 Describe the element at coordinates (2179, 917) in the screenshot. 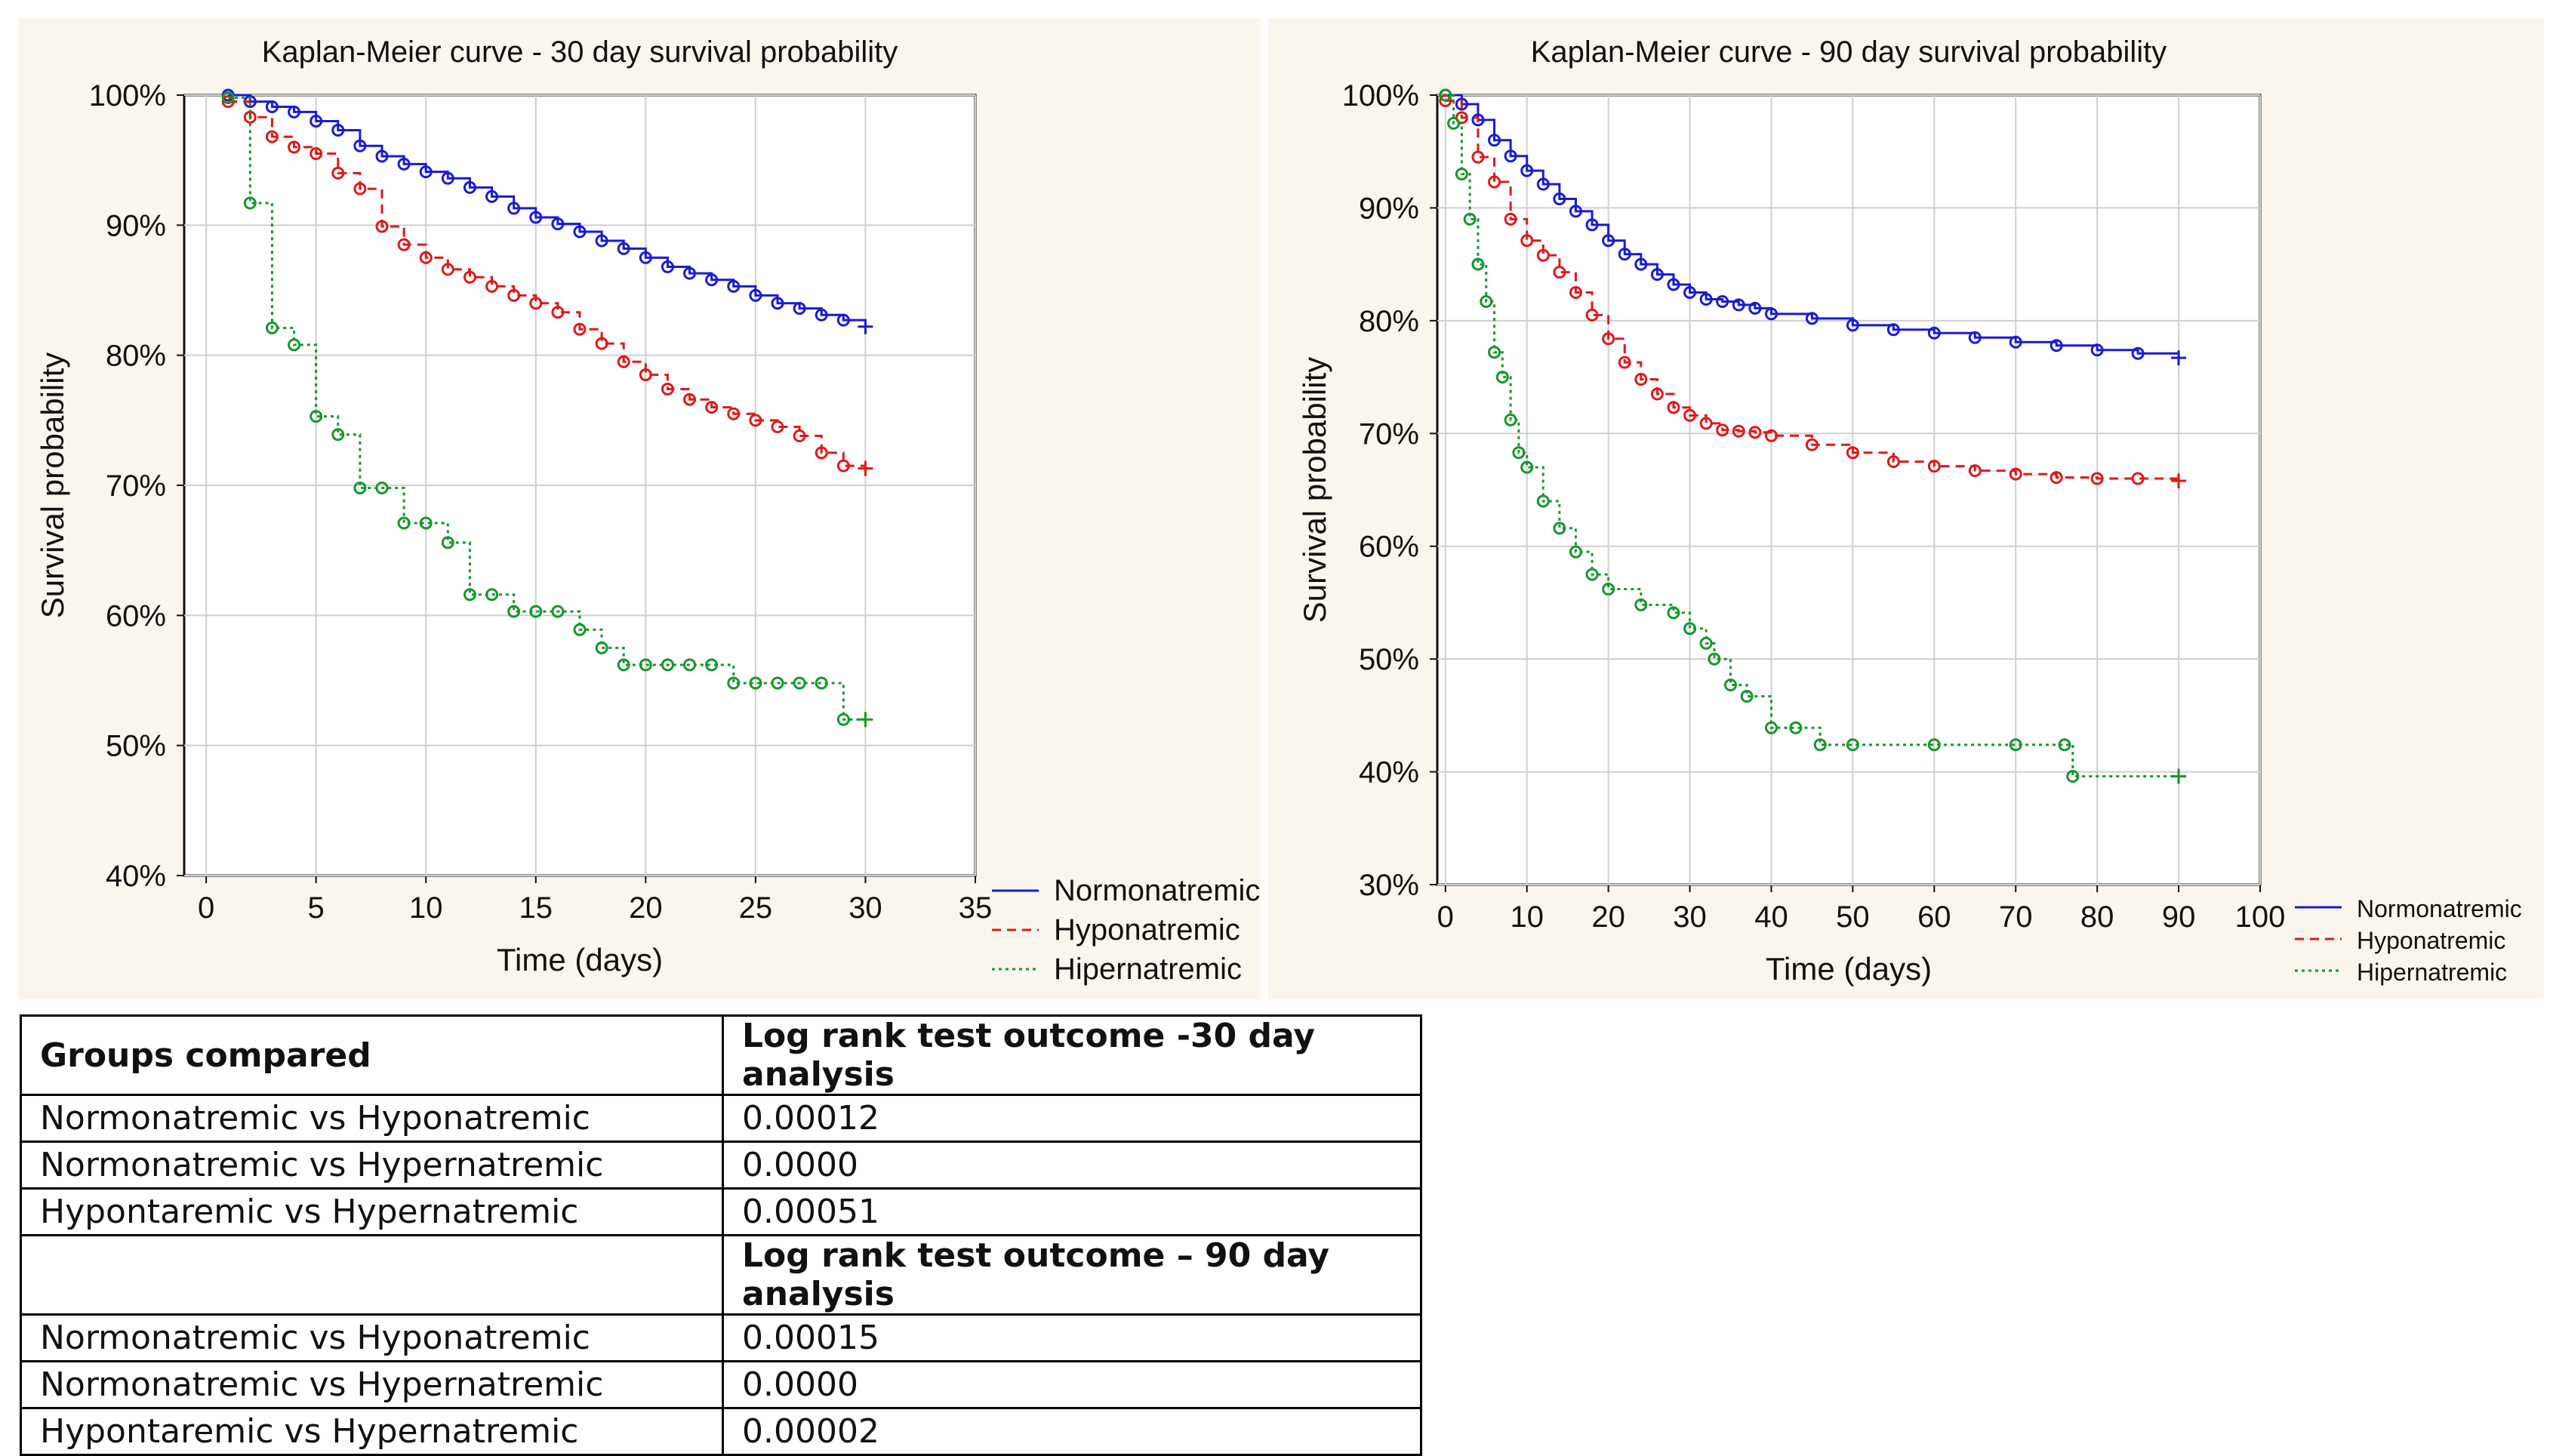

I see `x-tick-label: 90` at that location.